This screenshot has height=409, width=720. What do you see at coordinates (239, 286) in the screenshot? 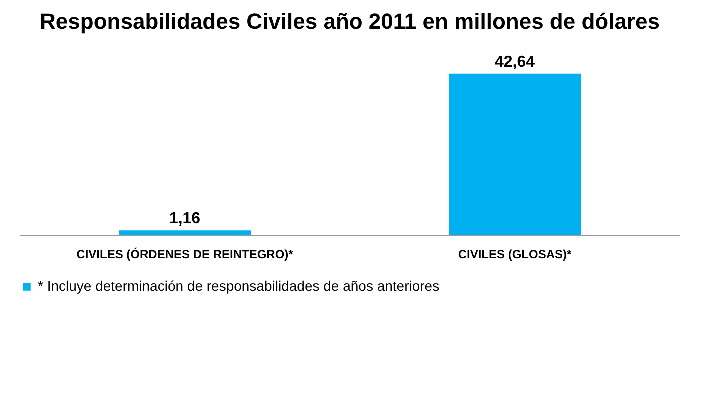
I see `legend-label: * Incluye determinación de responsabilidades de años anteriores` at bounding box center [239, 286].